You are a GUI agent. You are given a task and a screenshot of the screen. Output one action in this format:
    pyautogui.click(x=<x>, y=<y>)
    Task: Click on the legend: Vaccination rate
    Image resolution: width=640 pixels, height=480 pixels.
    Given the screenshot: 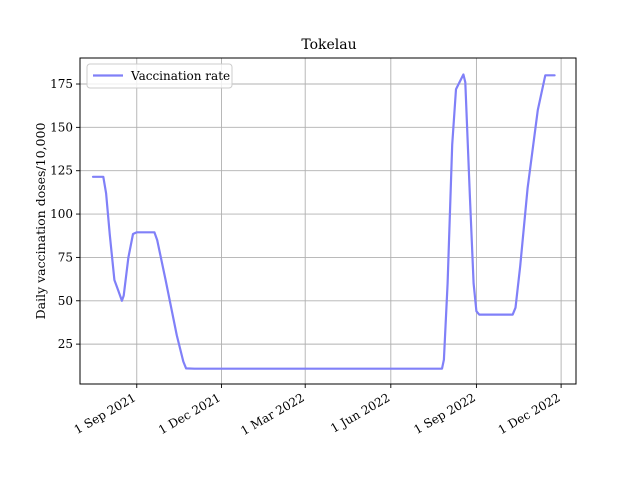 What is the action you would take?
    pyautogui.click(x=159, y=76)
    